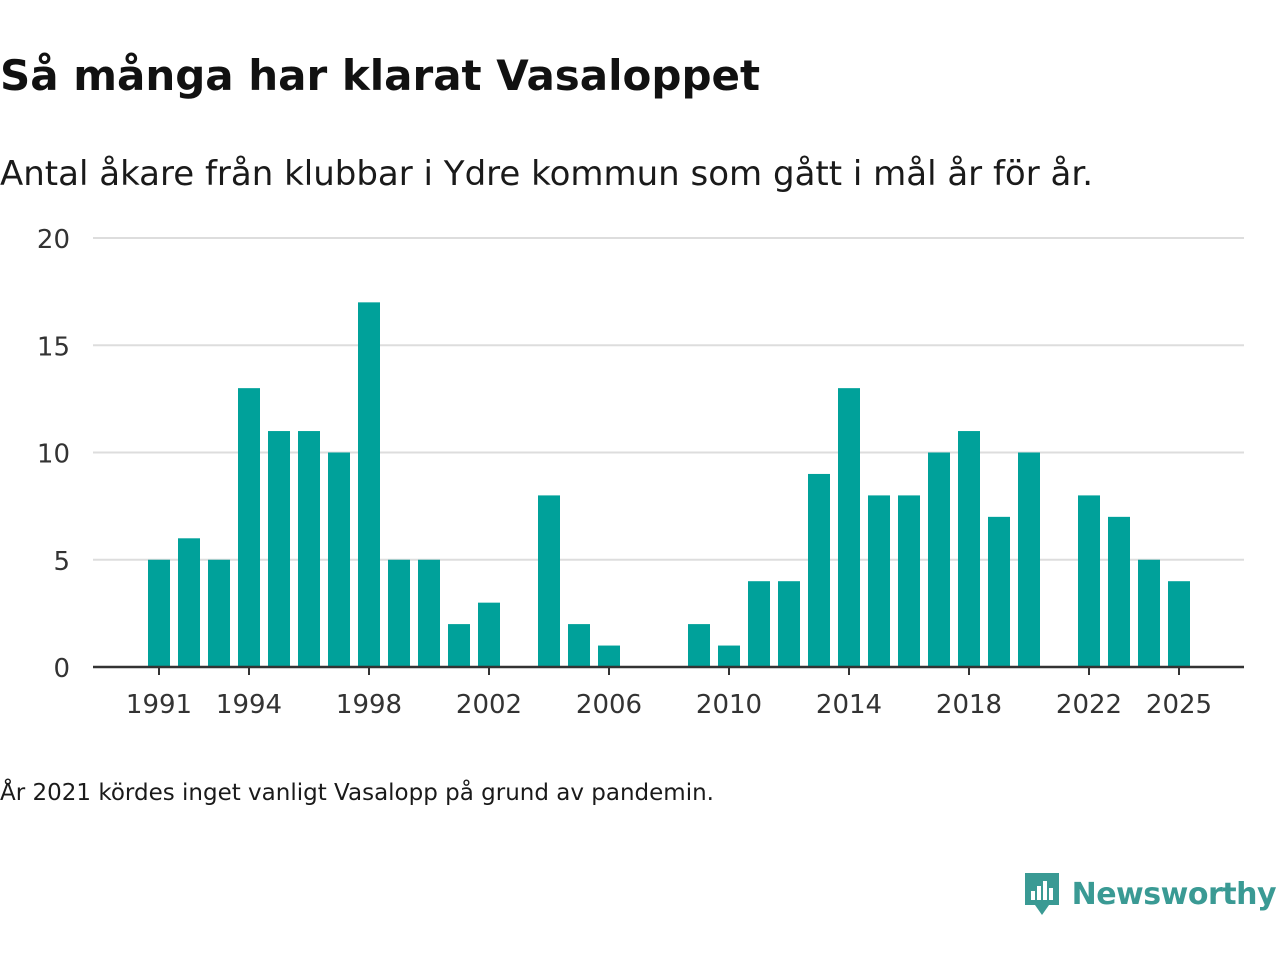 The width and height of the screenshot is (1280, 960). Describe the element at coordinates (549, 581) in the screenshot. I see `bar-2004` at that location.